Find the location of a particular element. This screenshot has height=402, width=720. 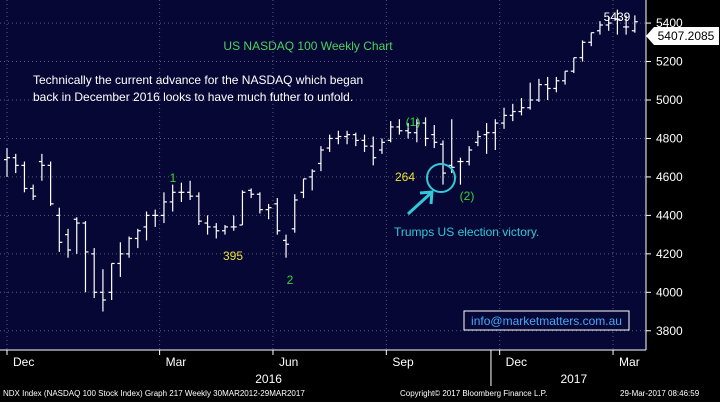

y-tick-label-5000: 5000 is located at coordinates (669, 100).